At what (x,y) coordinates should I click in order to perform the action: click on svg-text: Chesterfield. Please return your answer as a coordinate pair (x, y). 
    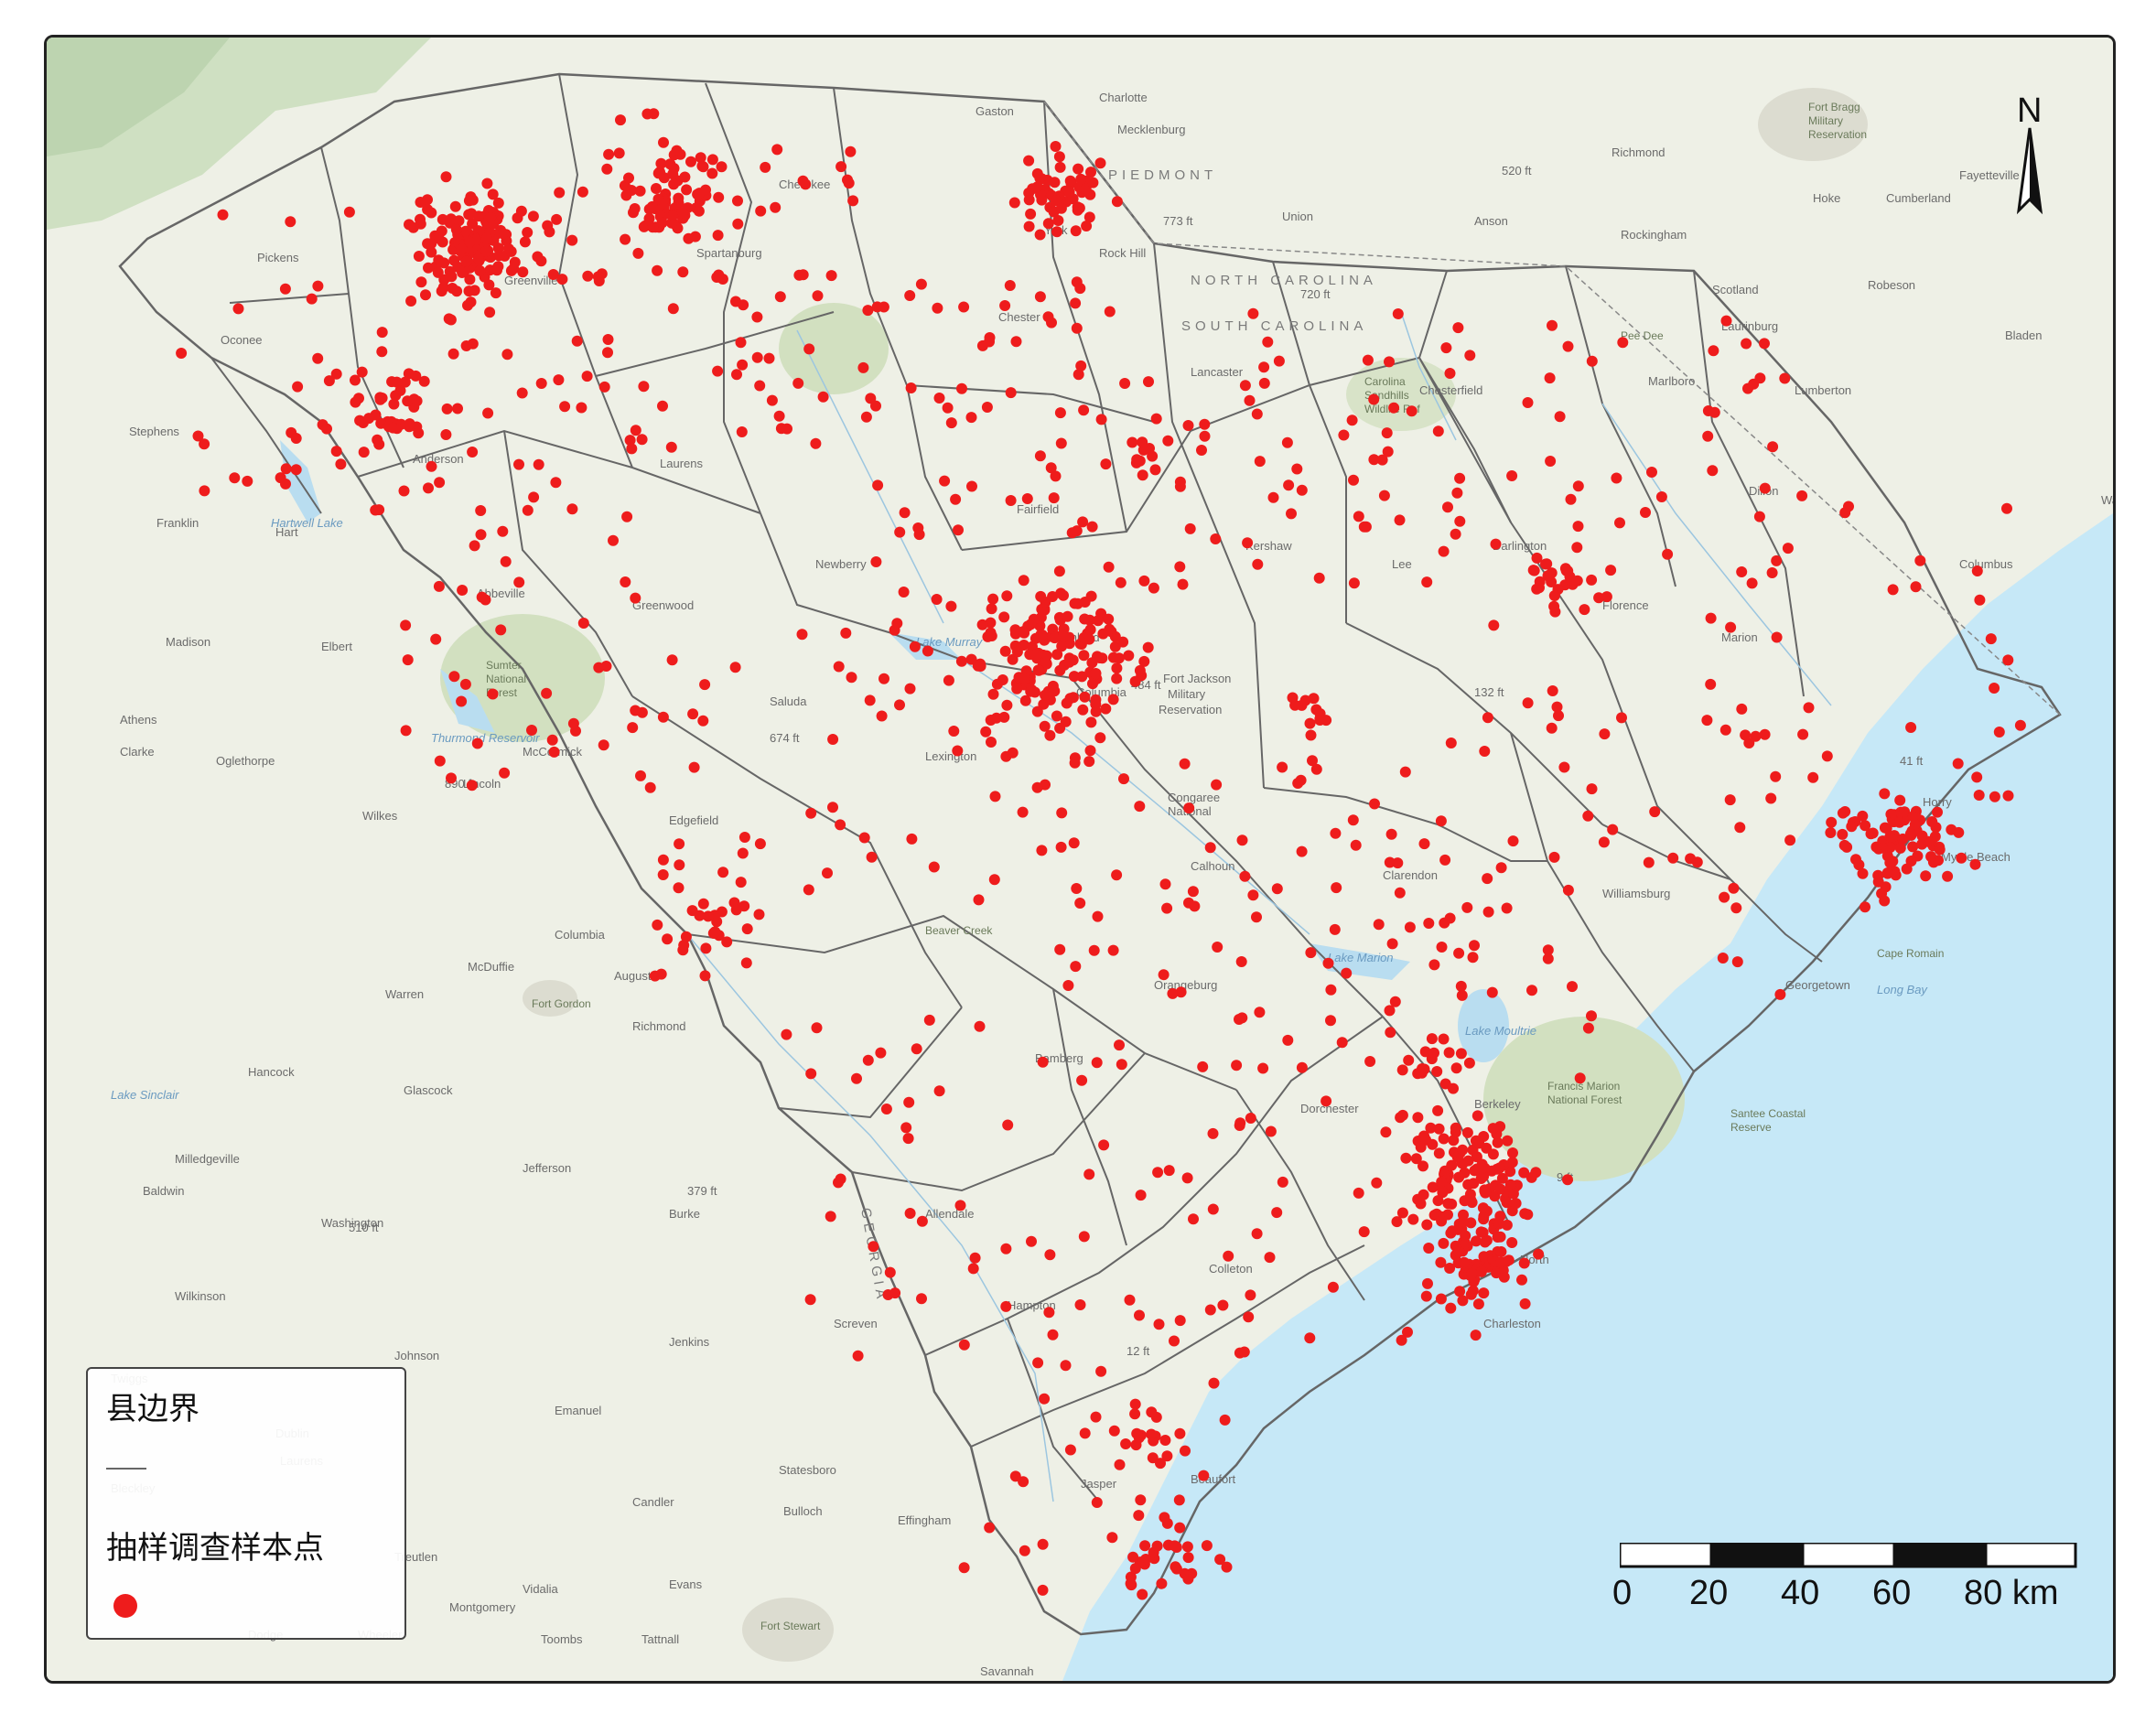
    Looking at the image, I should click on (1450, 390).